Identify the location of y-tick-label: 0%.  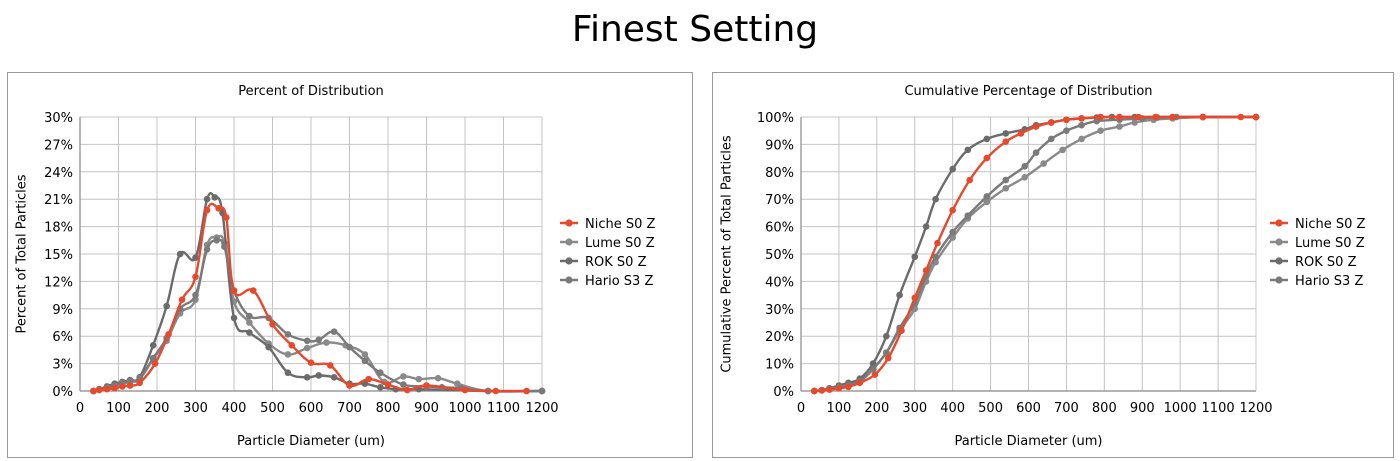
(62, 392).